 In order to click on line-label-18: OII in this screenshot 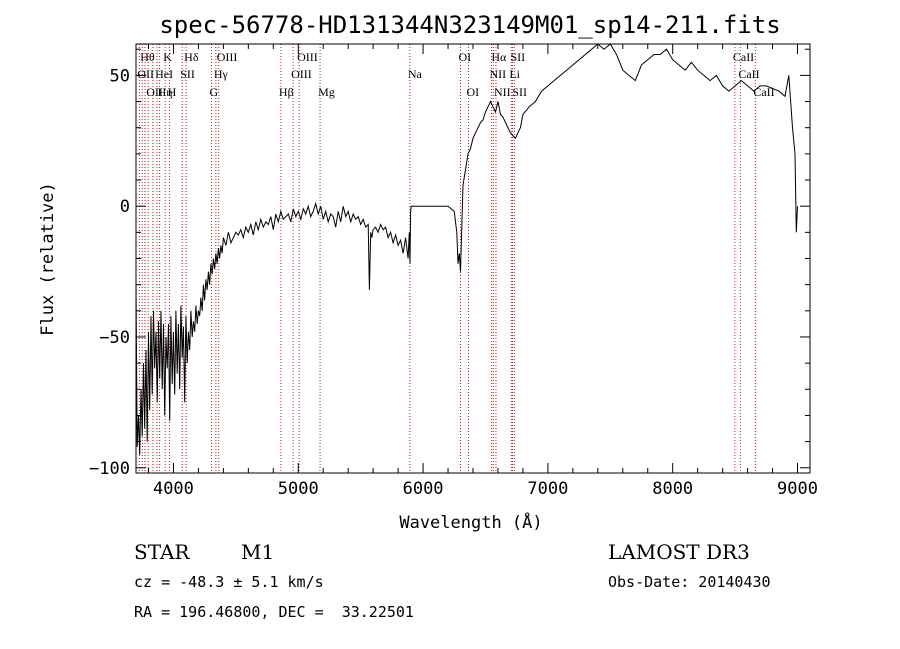, I will do `click(154, 92)`.